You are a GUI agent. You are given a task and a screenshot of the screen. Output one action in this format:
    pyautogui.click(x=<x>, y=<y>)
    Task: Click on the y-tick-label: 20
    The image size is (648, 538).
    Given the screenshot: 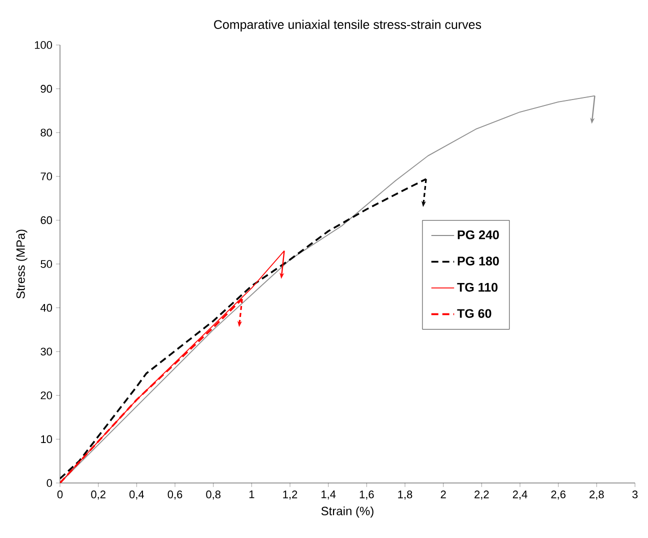 What is the action you would take?
    pyautogui.click(x=46, y=396)
    